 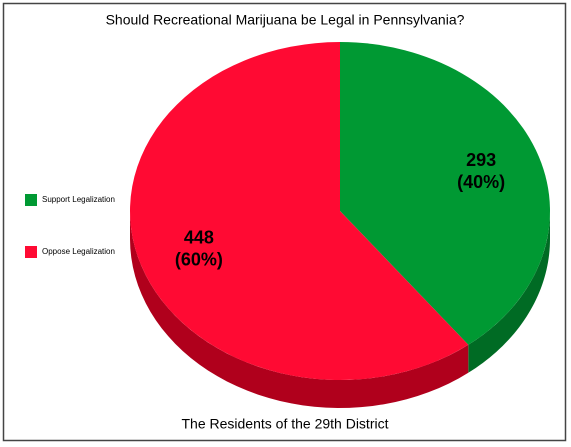 What do you see at coordinates (199, 259) in the screenshot?
I see `percent-label: (60%)` at bounding box center [199, 259].